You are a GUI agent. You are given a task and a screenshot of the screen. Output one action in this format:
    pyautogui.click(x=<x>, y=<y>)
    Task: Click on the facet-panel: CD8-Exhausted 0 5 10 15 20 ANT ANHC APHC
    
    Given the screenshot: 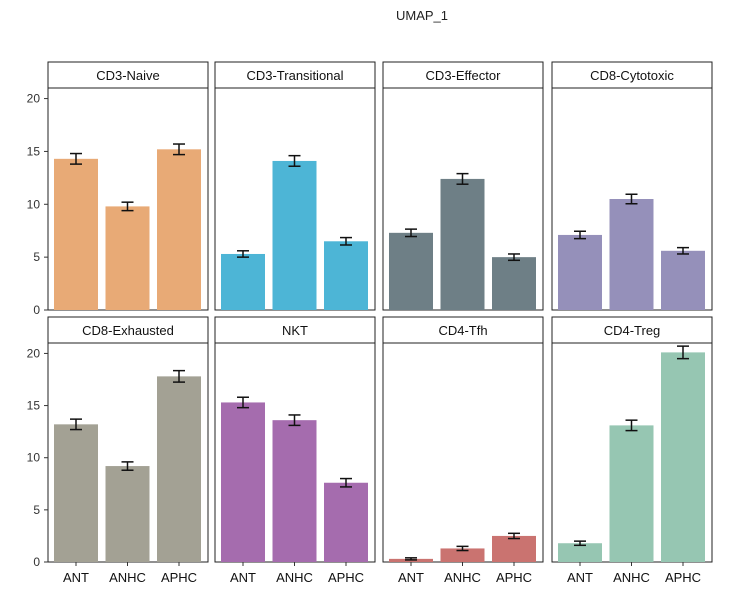 What is the action you would take?
    pyautogui.click(x=118, y=450)
    